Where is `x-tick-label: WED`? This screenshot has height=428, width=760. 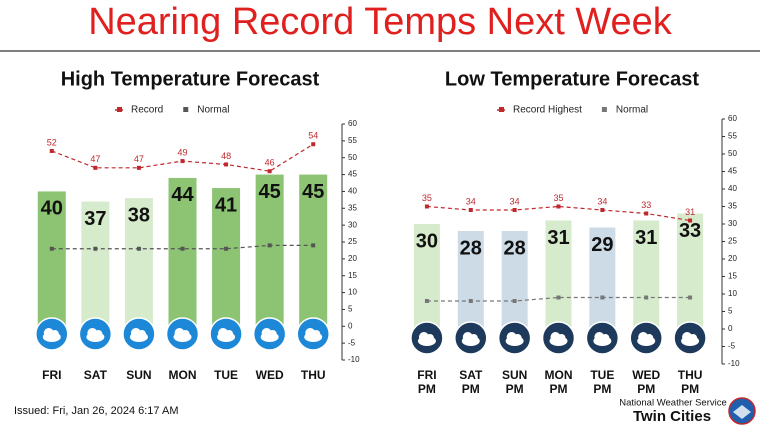
x-tick-label: WED is located at coordinates (646, 375).